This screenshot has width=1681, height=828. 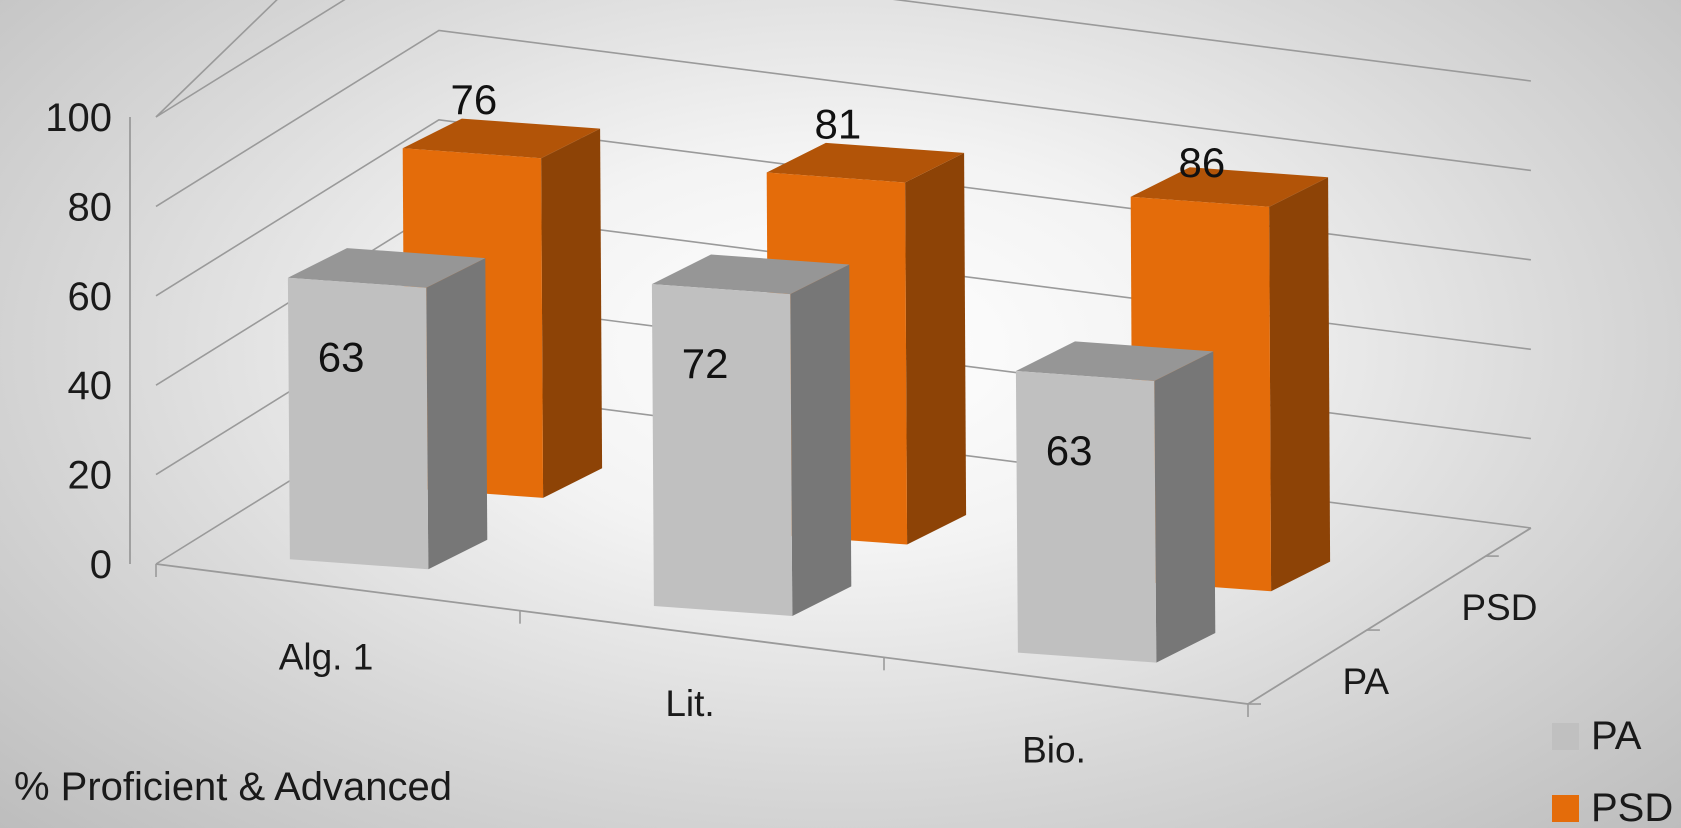 What do you see at coordinates (838, 123) in the screenshot?
I see `data-label-psd: 81` at bounding box center [838, 123].